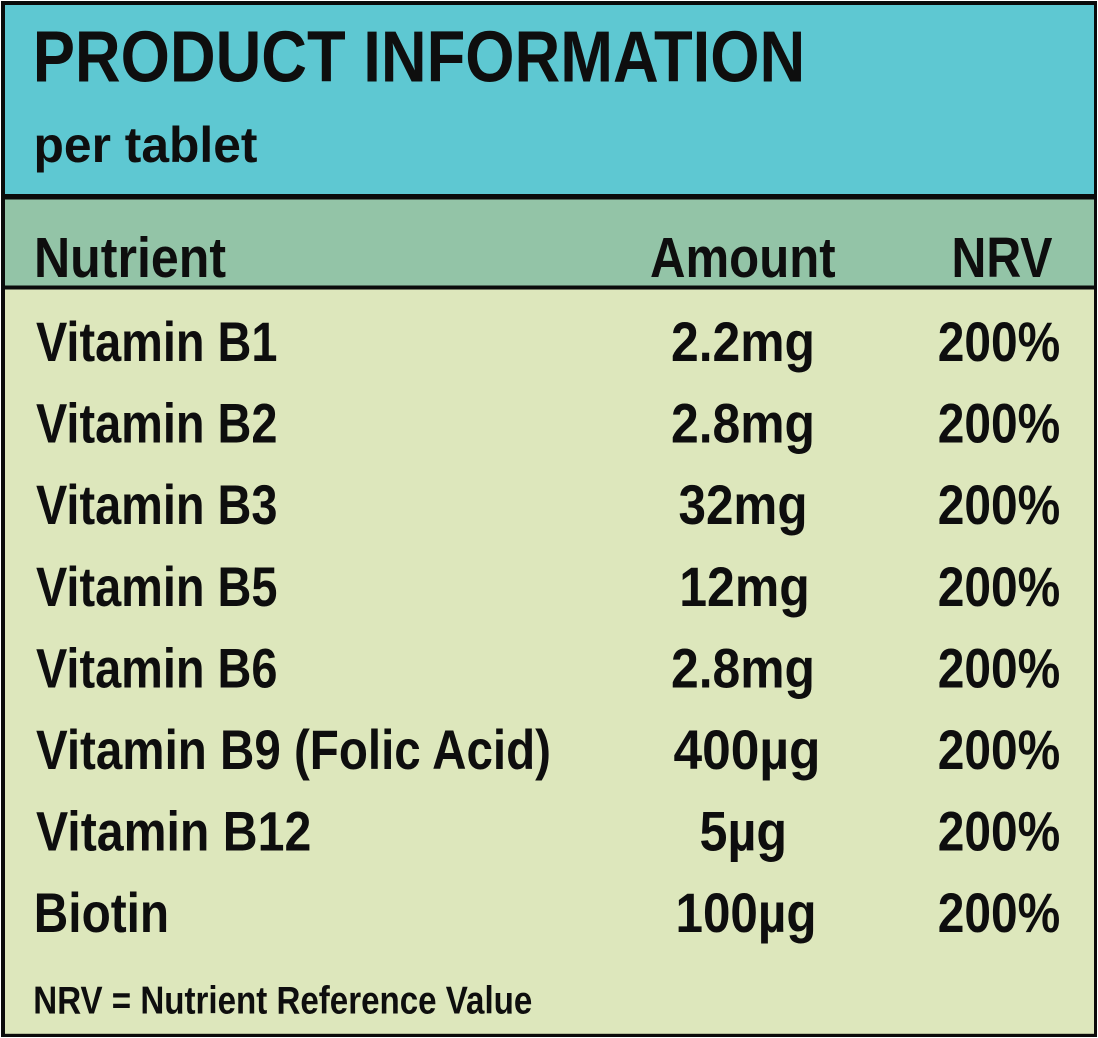 This screenshot has width=1098, height=1038. I want to click on svg-text: 12mg, so click(744, 586).